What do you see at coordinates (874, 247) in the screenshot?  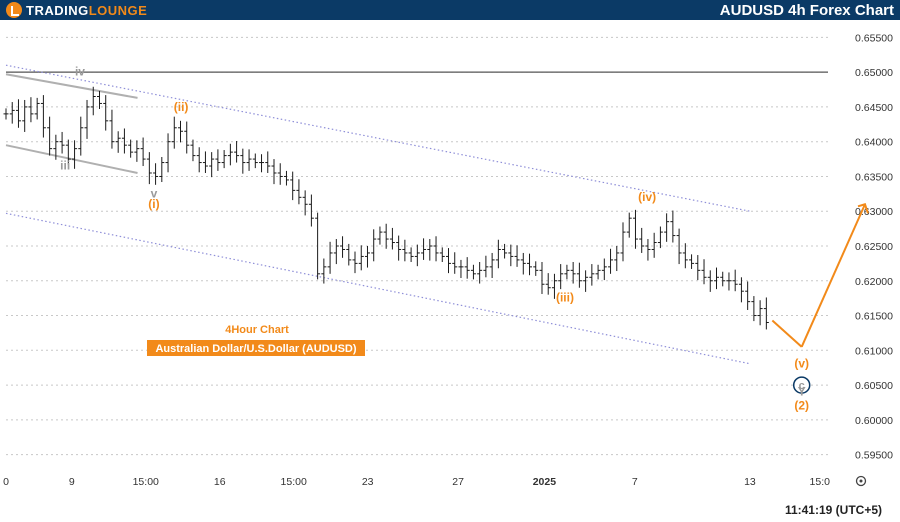 I see `y-tick-label: 0.62500` at bounding box center [874, 247].